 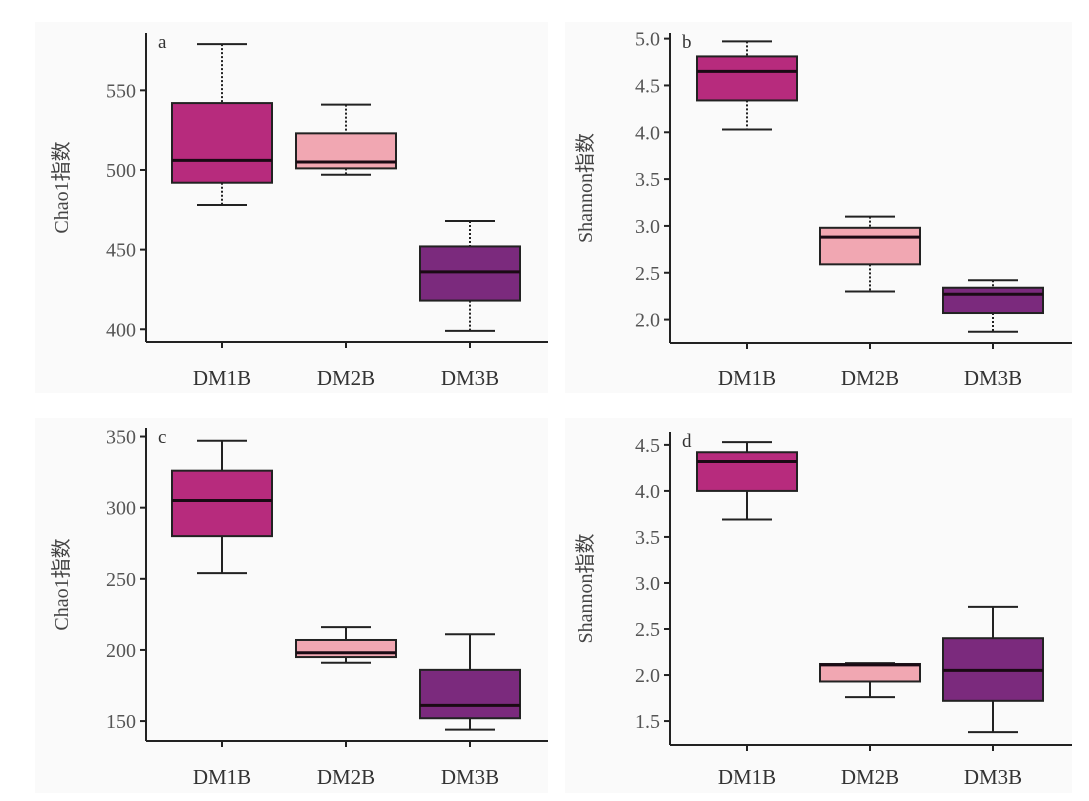 What do you see at coordinates (121, 438) in the screenshot?
I see `y-tick-label: 350` at bounding box center [121, 438].